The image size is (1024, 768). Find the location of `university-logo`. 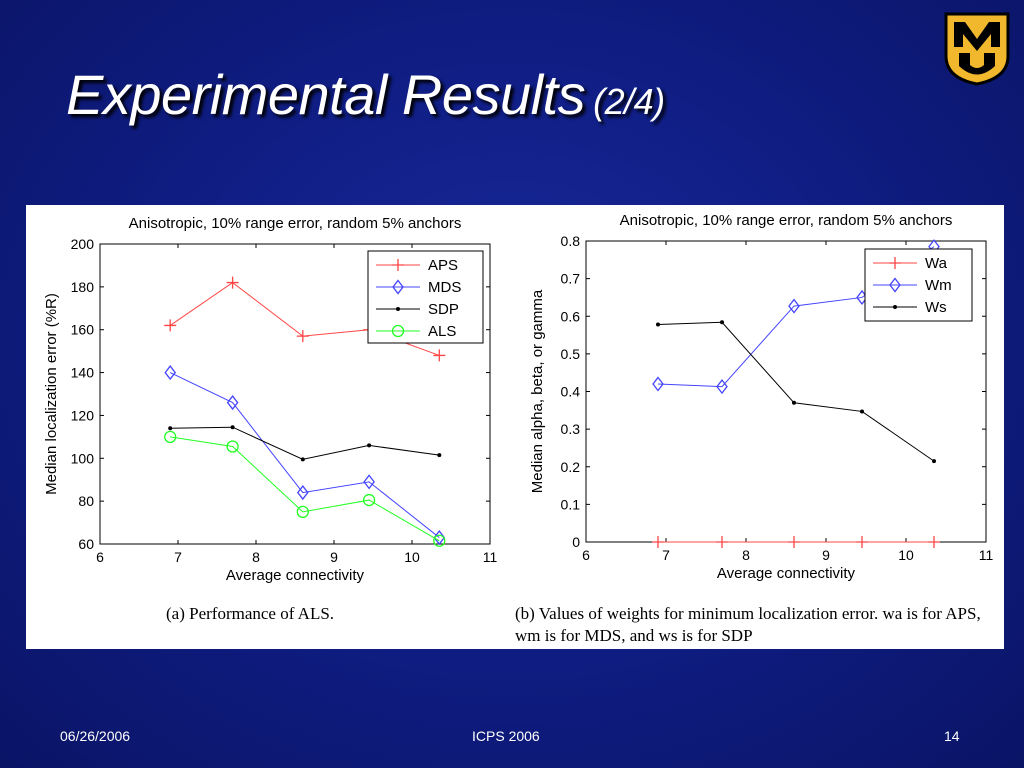

university-logo is located at coordinates (977, 49).